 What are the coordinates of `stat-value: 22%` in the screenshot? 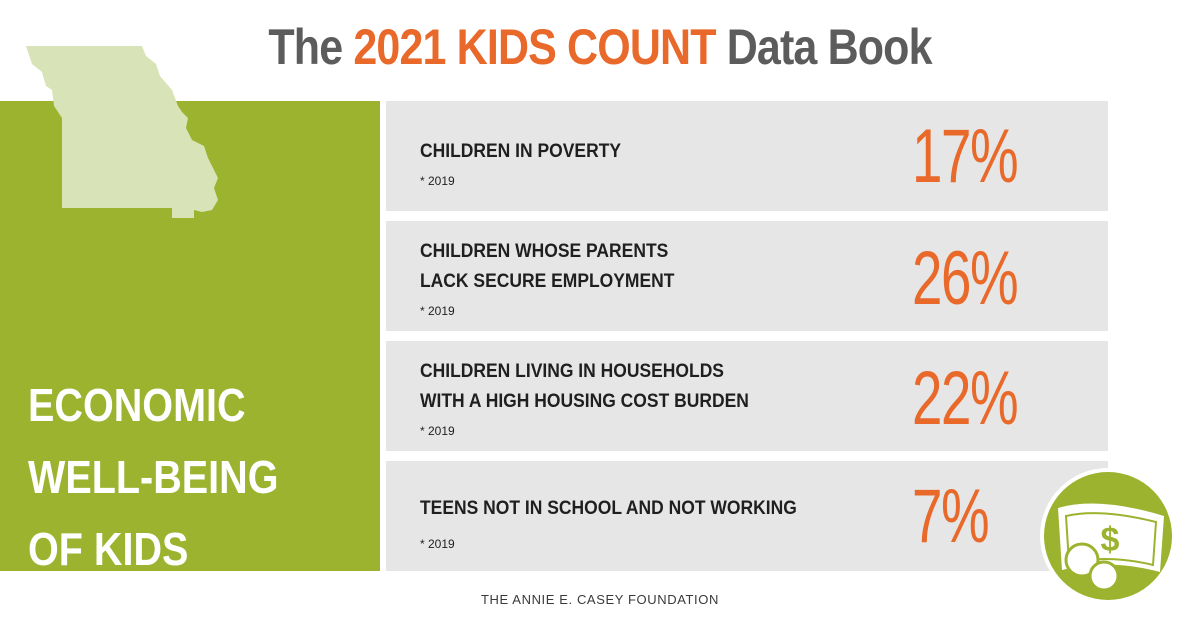 It's located at (965, 398).